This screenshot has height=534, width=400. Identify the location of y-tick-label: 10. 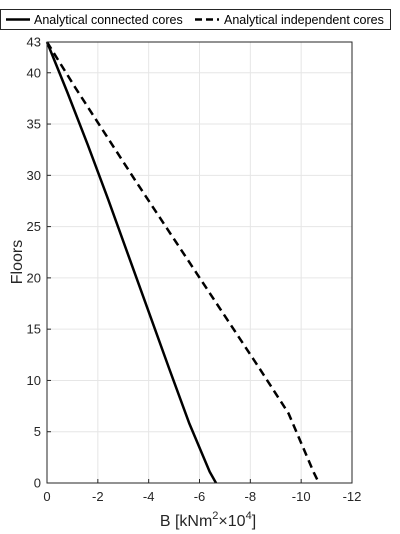
(34, 380).